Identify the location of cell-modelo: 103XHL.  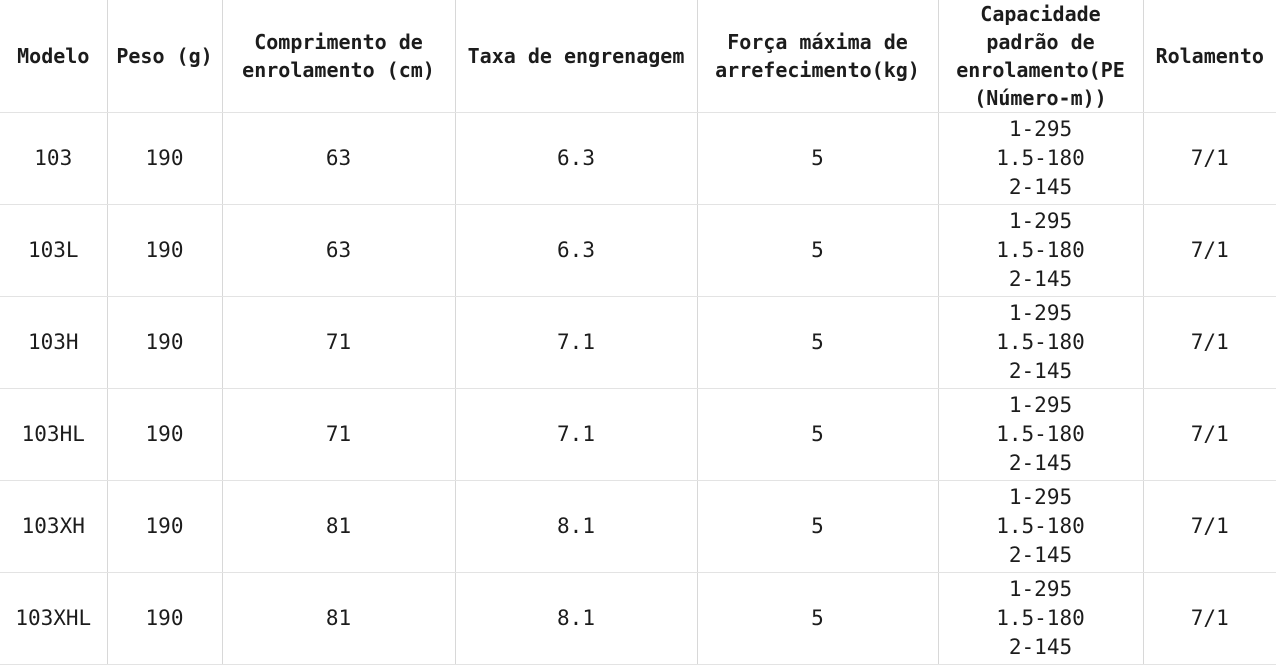
(54, 618).